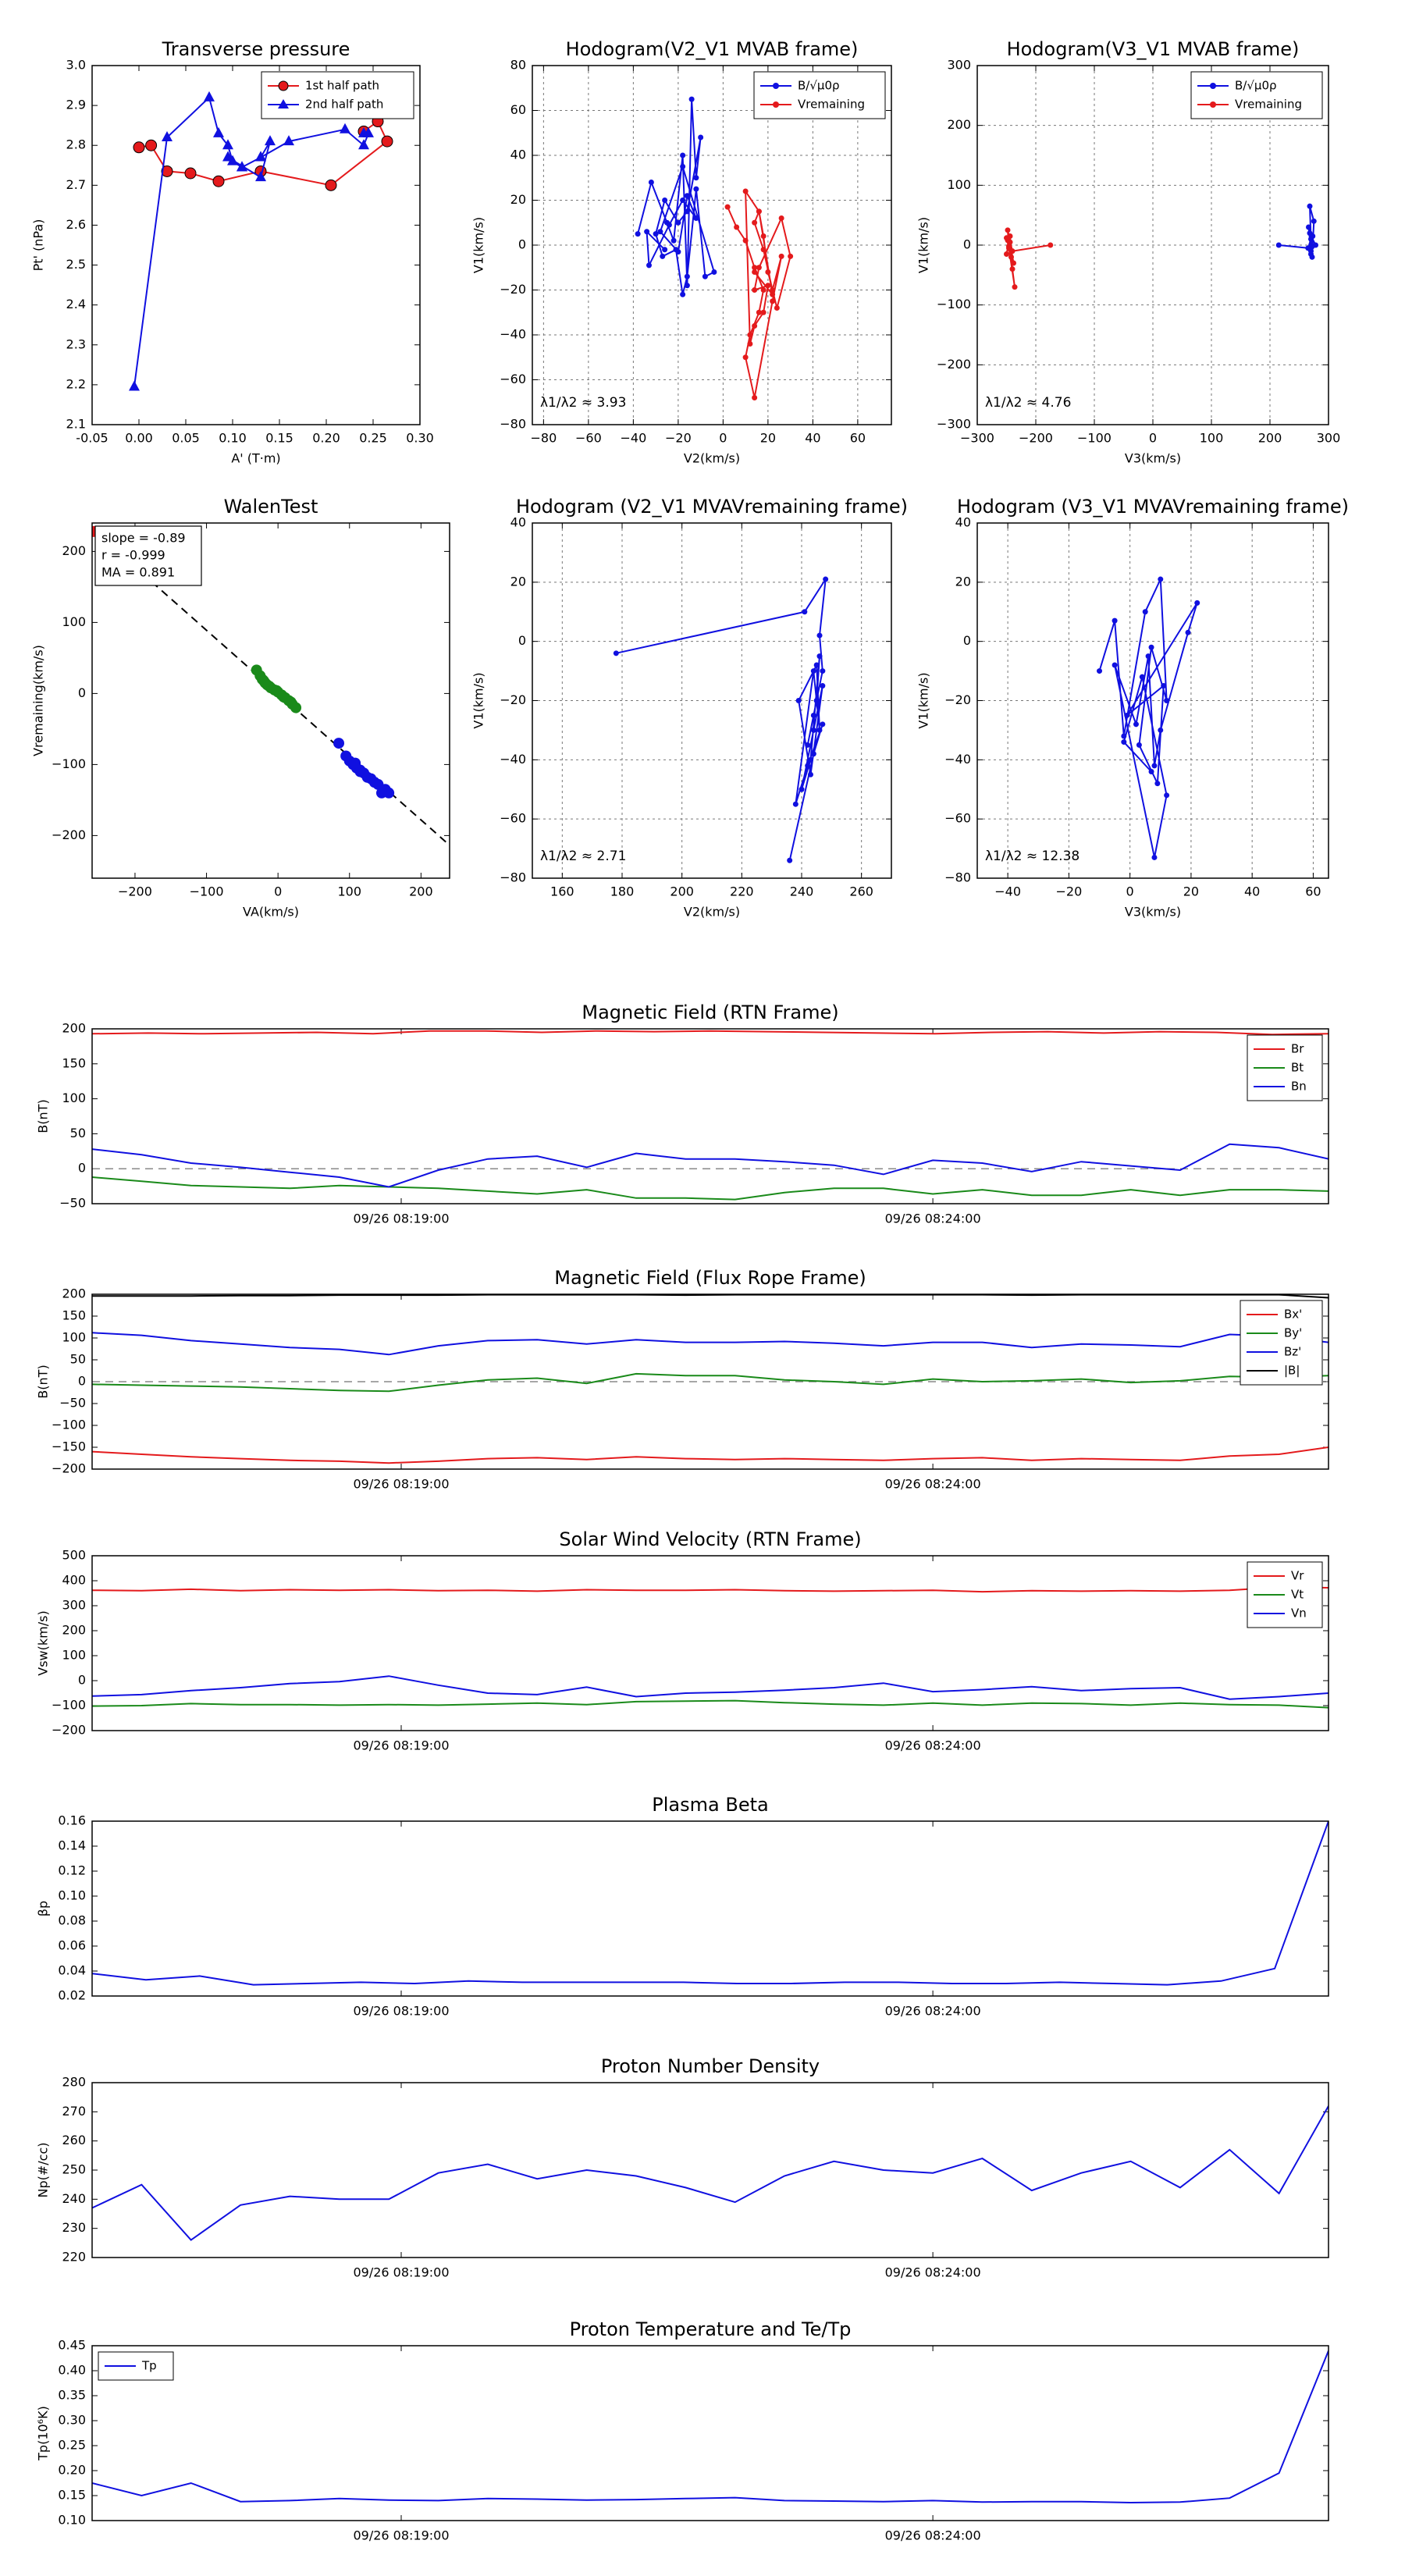 The width and height of the screenshot is (1405, 2576). What do you see at coordinates (136, 2366) in the screenshot?
I see `legend: Tp` at bounding box center [136, 2366].